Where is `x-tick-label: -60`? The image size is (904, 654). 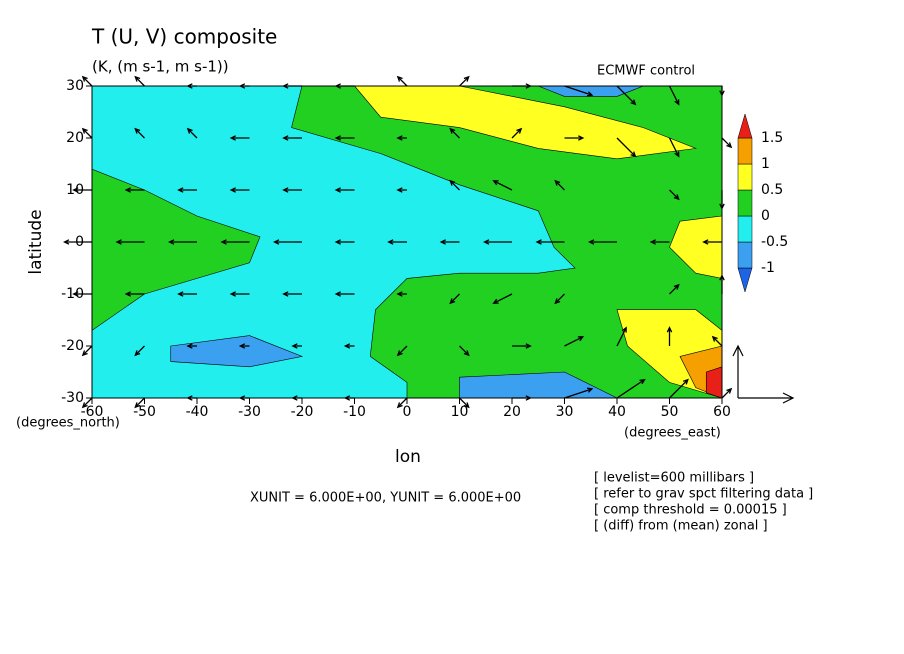
x-tick-label: -60 is located at coordinates (92, 412).